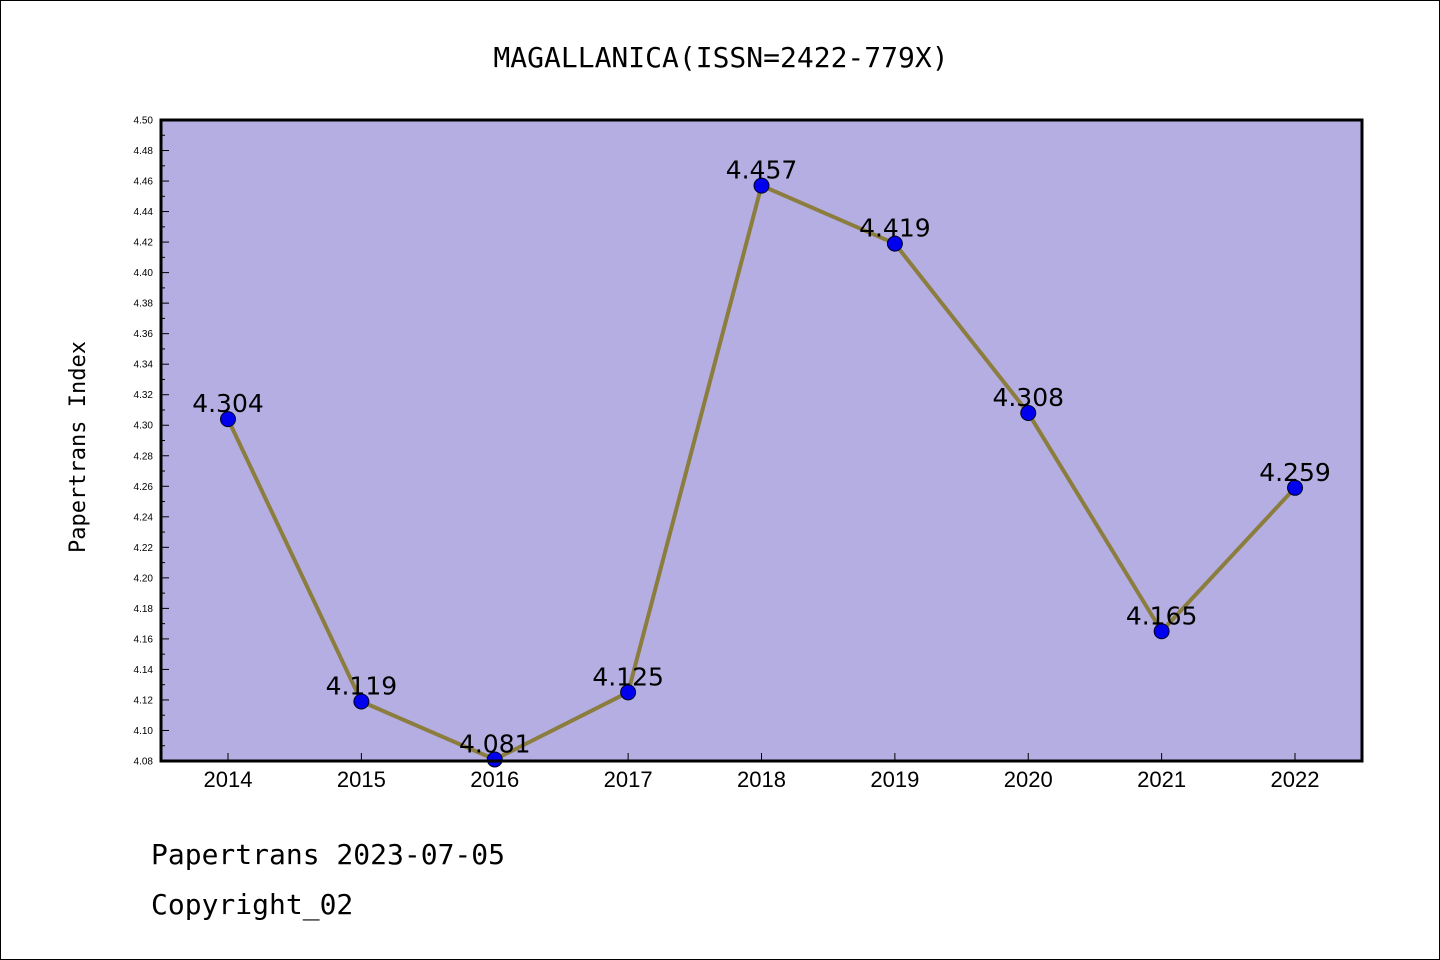 The height and width of the screenshot is (960, 1440). I want to click on x-tick-label: 2022, so click(1295, 779).